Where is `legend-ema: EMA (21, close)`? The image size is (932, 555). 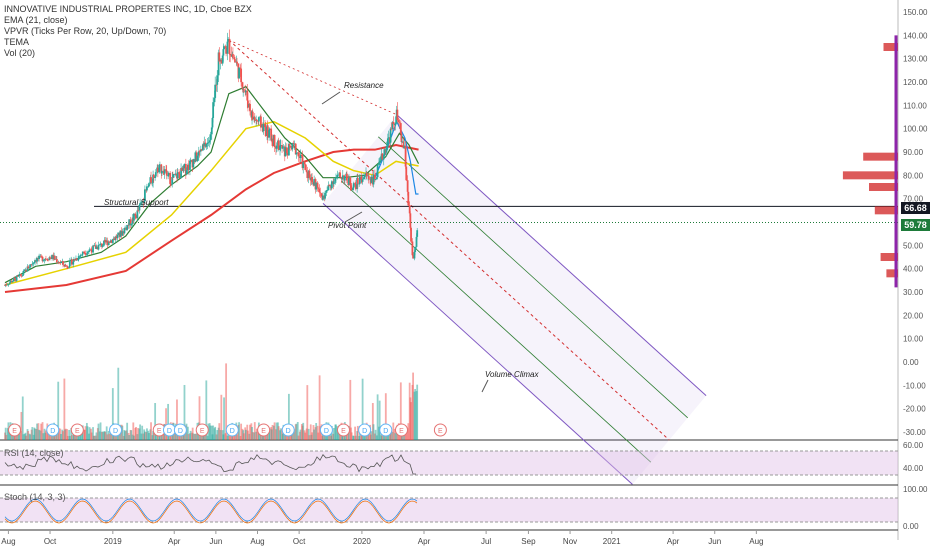 legend-ema: EMA (21, close) is located at coordinates (36, 20).